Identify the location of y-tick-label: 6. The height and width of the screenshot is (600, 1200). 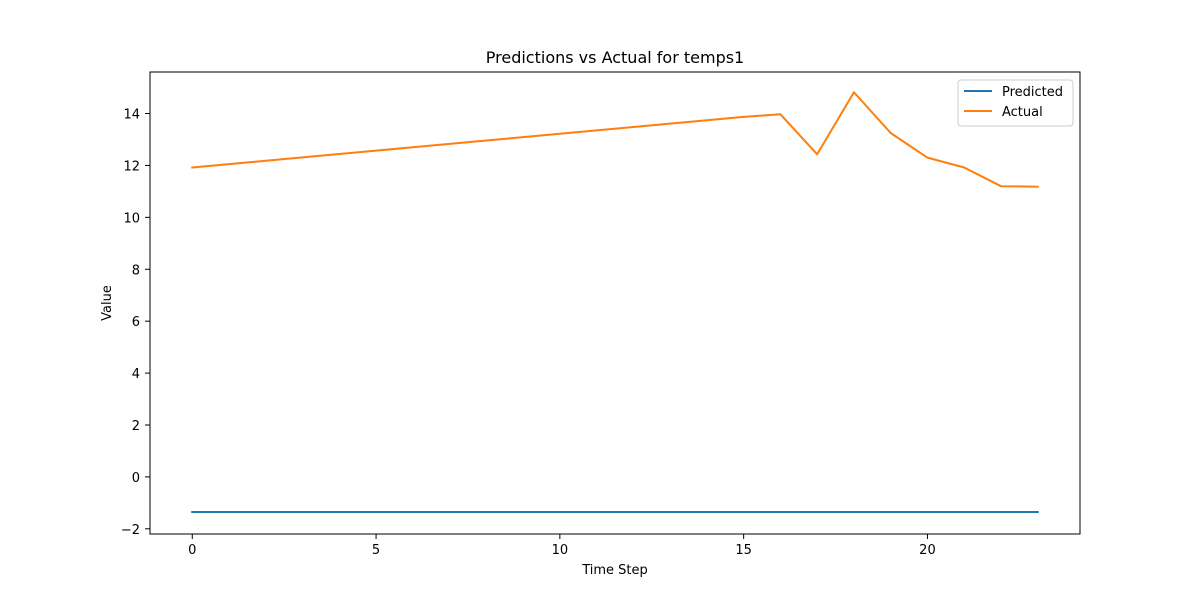
(136, 322).